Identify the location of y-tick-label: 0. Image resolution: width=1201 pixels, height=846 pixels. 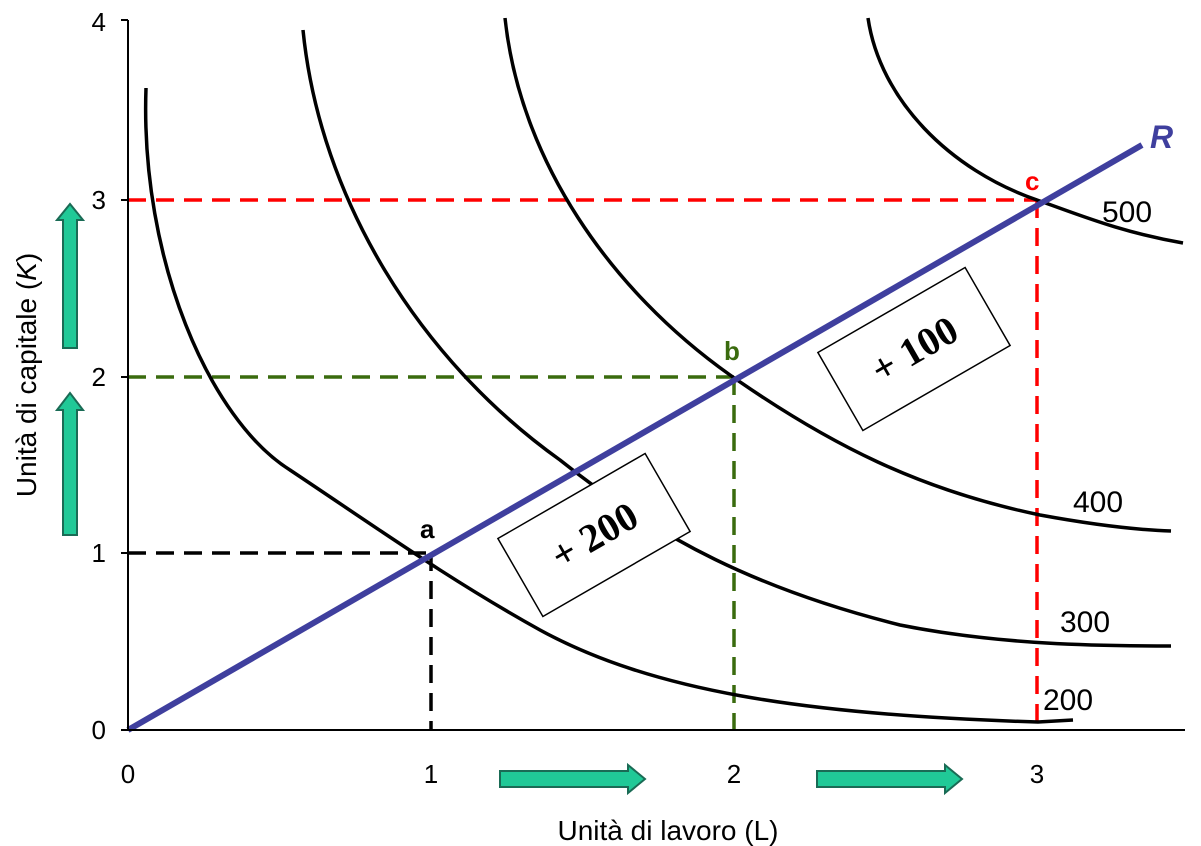
(99, 730).